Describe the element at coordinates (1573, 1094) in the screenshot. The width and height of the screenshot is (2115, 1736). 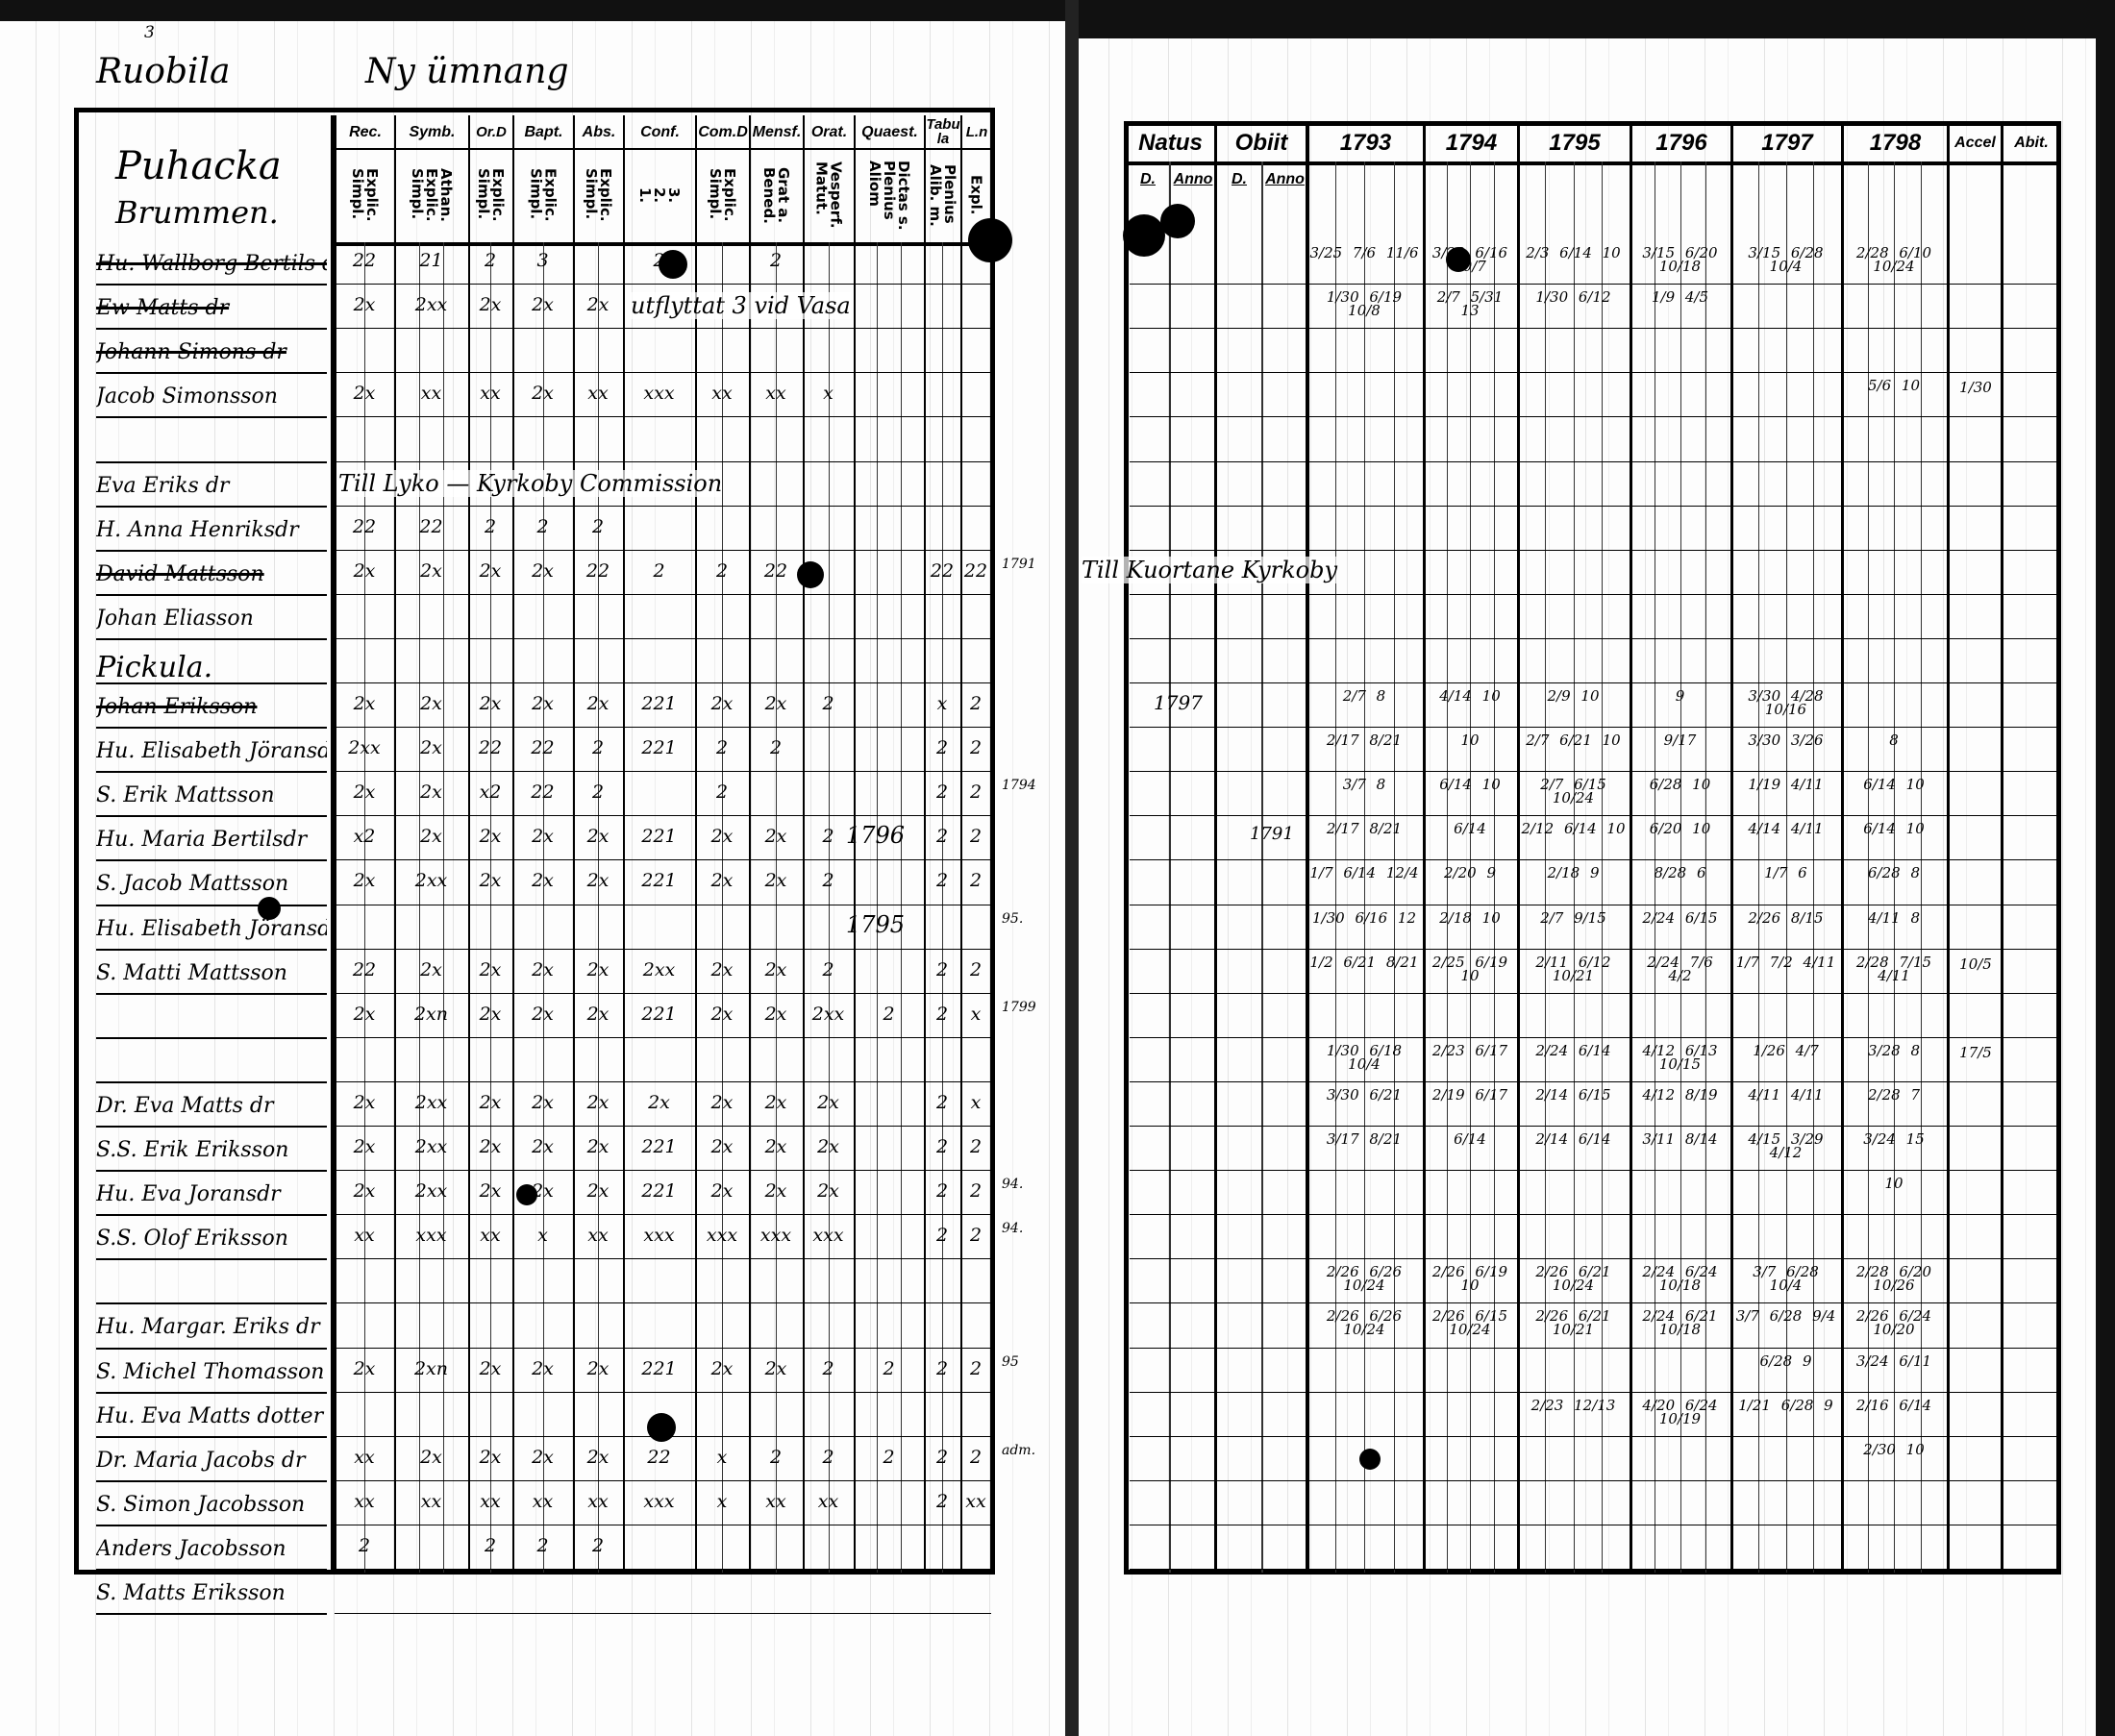
I see `communion-dates: 2/14 6/15` at that location.